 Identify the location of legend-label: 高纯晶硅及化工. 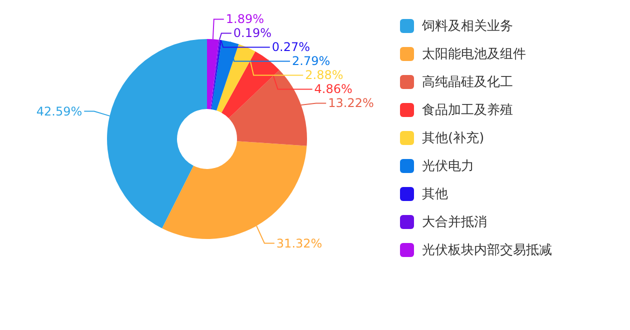
(467, 82).